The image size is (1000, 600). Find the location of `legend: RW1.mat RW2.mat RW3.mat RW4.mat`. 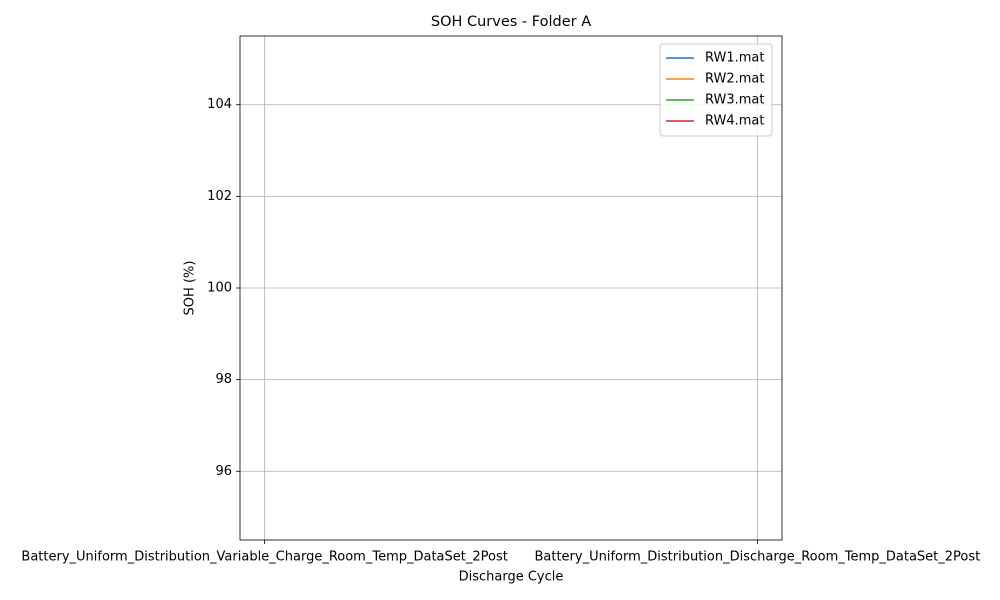

legend: RW1.mat RW2.mat RW3.mat RW4.mat is located at coordinates (716, 90).